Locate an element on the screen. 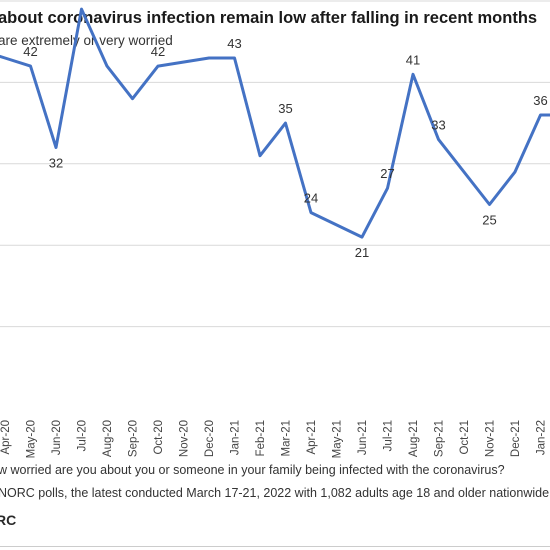 This screenshot has width=550, height=550. data-label: 49 is located at coordinates (81, 1).